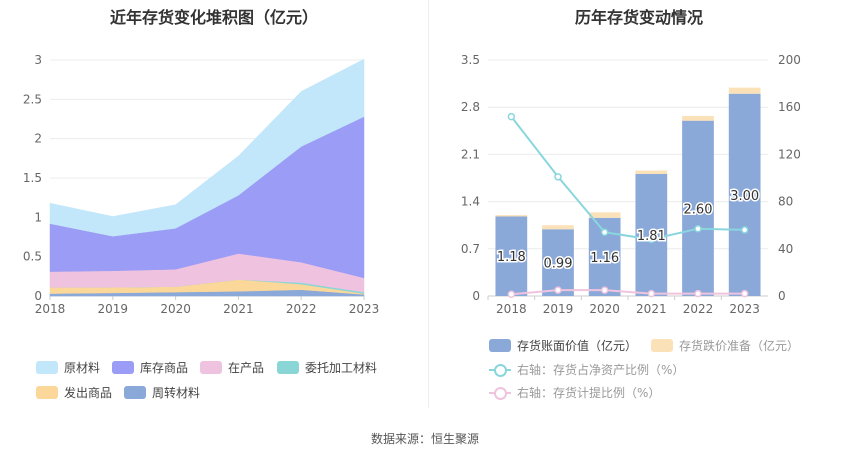  I want to click on legend-item: 库存商品, so click(150, 367).